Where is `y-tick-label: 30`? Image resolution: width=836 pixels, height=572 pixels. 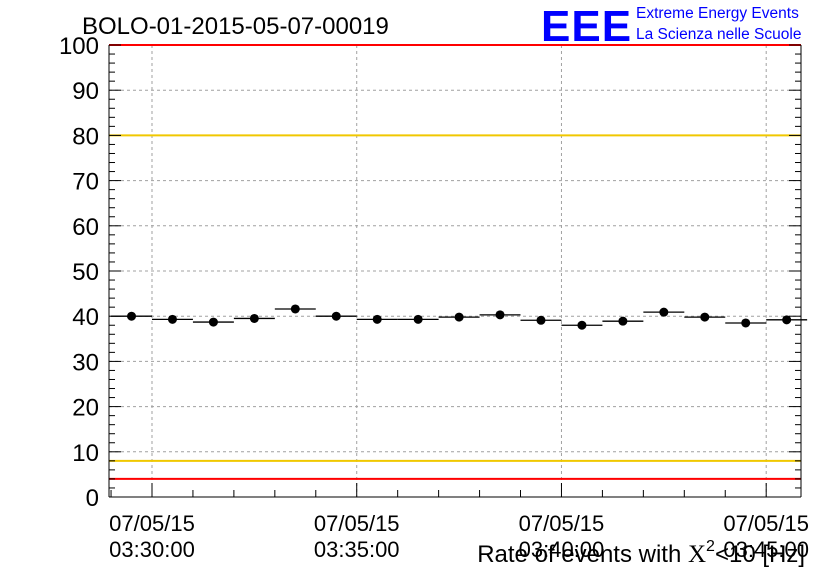 y-tick-label: 30 is located at coordinates (85, 362).